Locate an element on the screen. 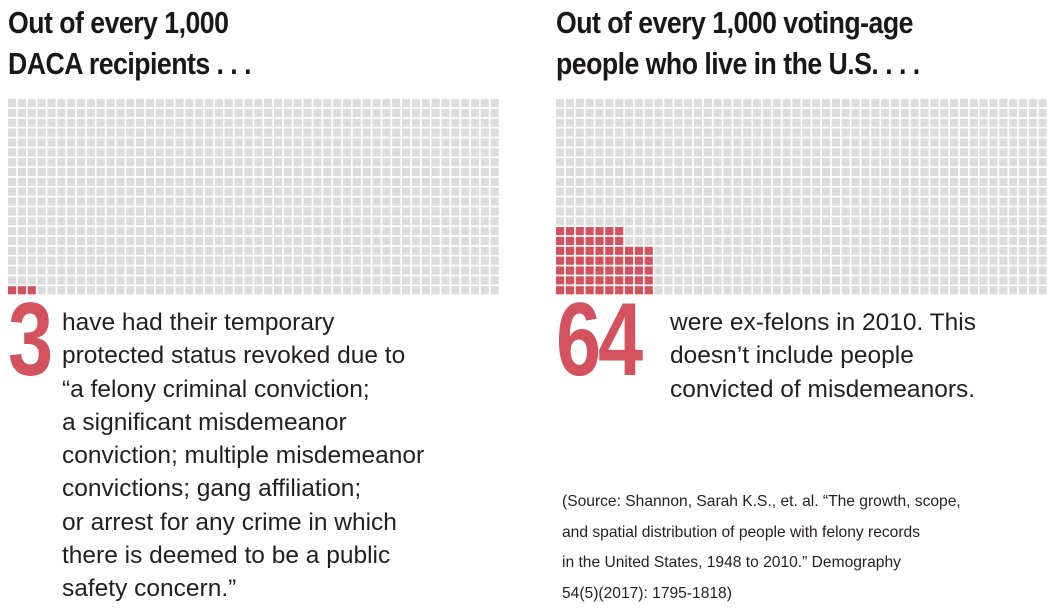 This screenshot has height=609, width=1050. voting-age-highlighted-square is located at coordinates (590, 241).